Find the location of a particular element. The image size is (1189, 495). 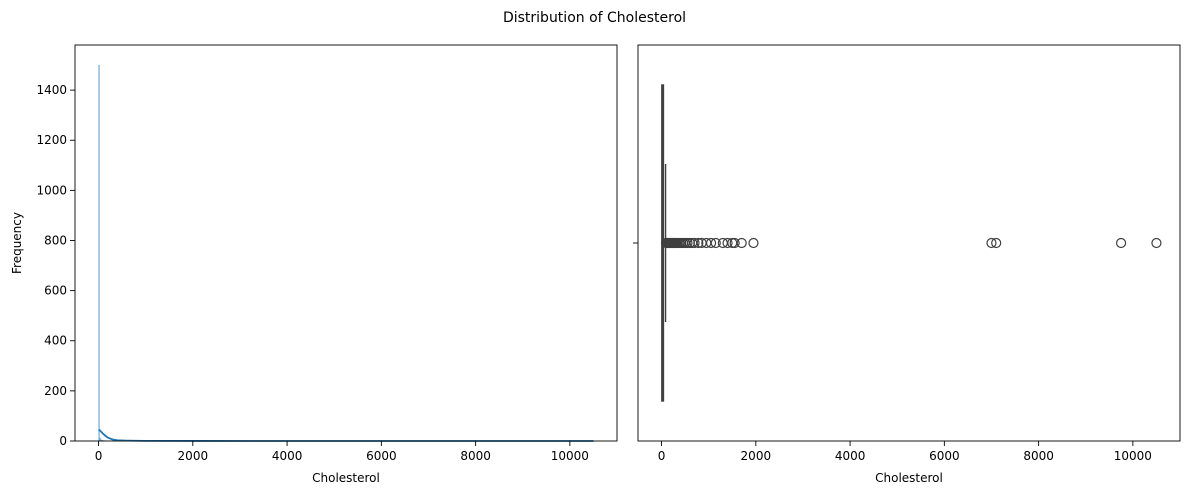

histogram-y-tick-label: 1400 is located at coordinates (51, 90).